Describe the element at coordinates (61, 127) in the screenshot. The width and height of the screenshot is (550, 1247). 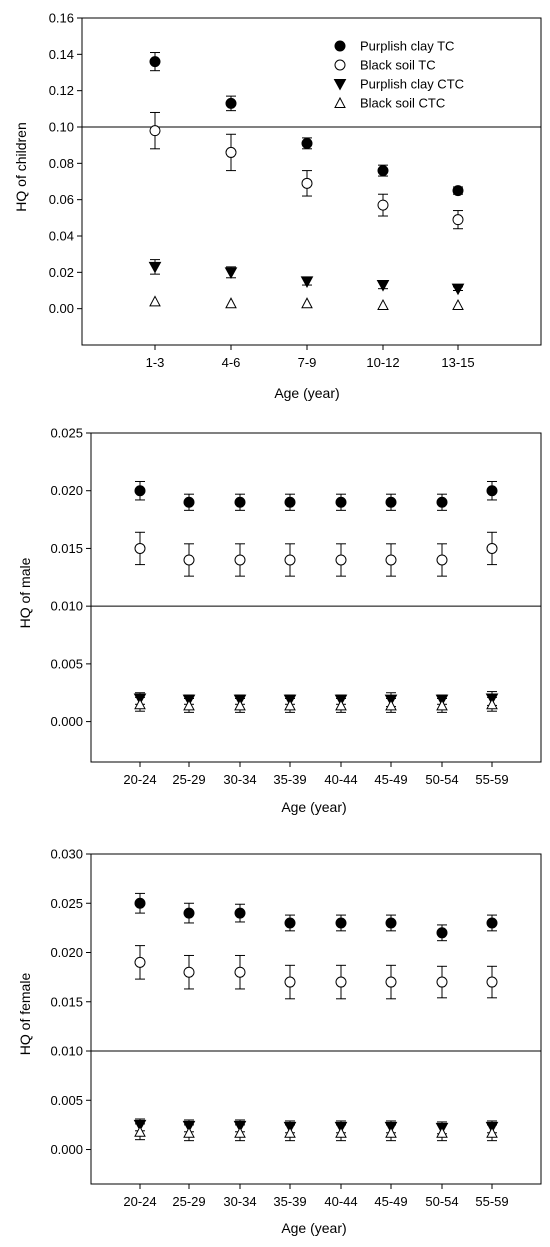
I see `y-tick-label: 0.10` at that location.